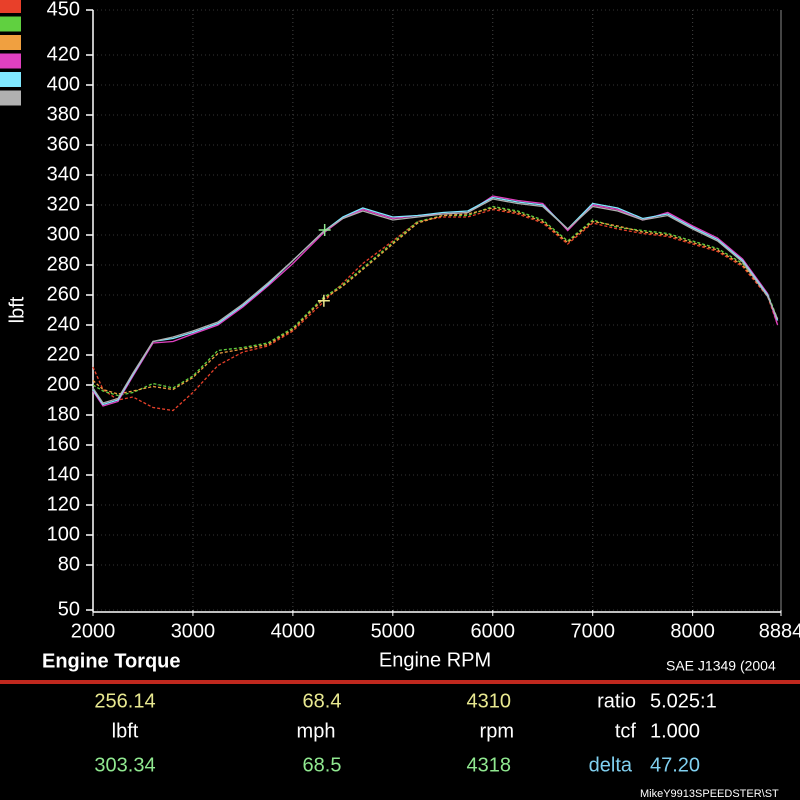  Describe the element at coordinates (124, 701) in the screenshot. I see `readout-value: 256.14` at that location.